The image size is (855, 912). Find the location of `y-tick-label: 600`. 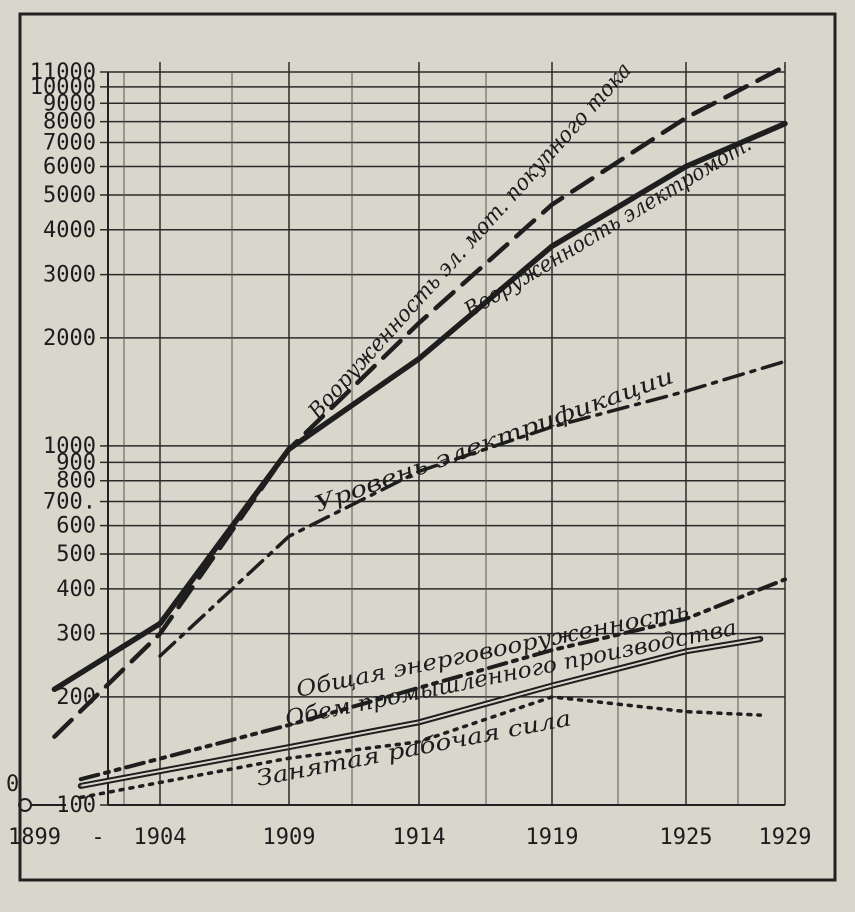

y-tick-label: 600 is located at coordinates (76, 526).